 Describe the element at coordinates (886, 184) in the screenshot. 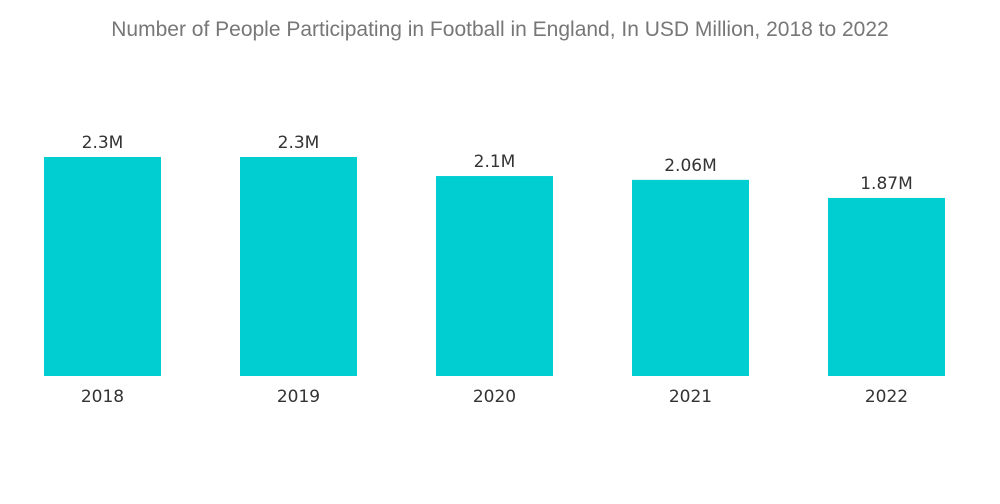

I see `data-label-2022: 1.87M` at that location.